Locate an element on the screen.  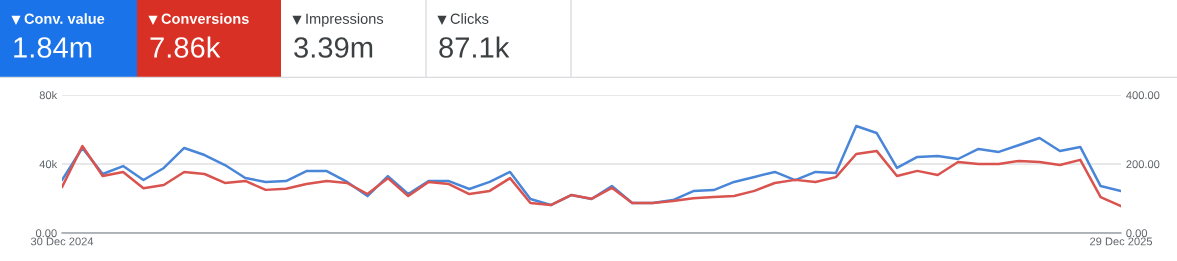
y-tick-label: 0.00 is located at coordinates (46, 233).